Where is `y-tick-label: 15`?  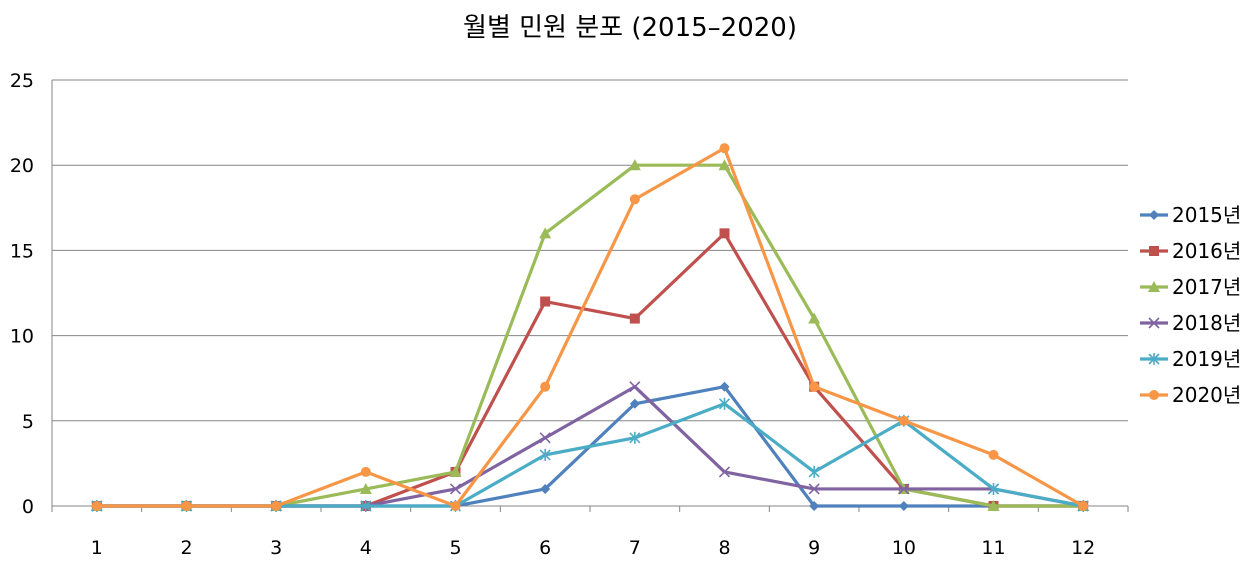
y-tick-label: 15 is located at coordinates (22, 251).